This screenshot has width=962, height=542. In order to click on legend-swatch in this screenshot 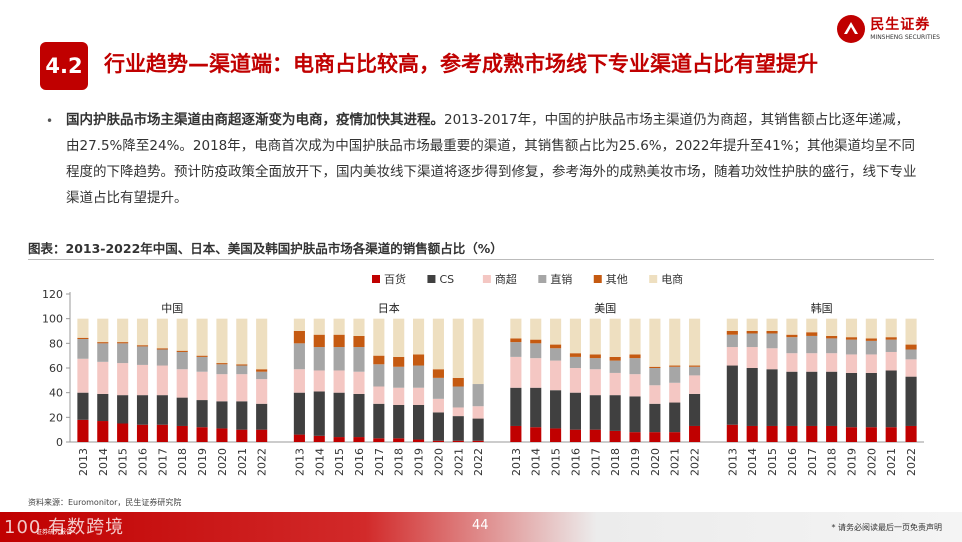, I will do `click(486, 279)`.